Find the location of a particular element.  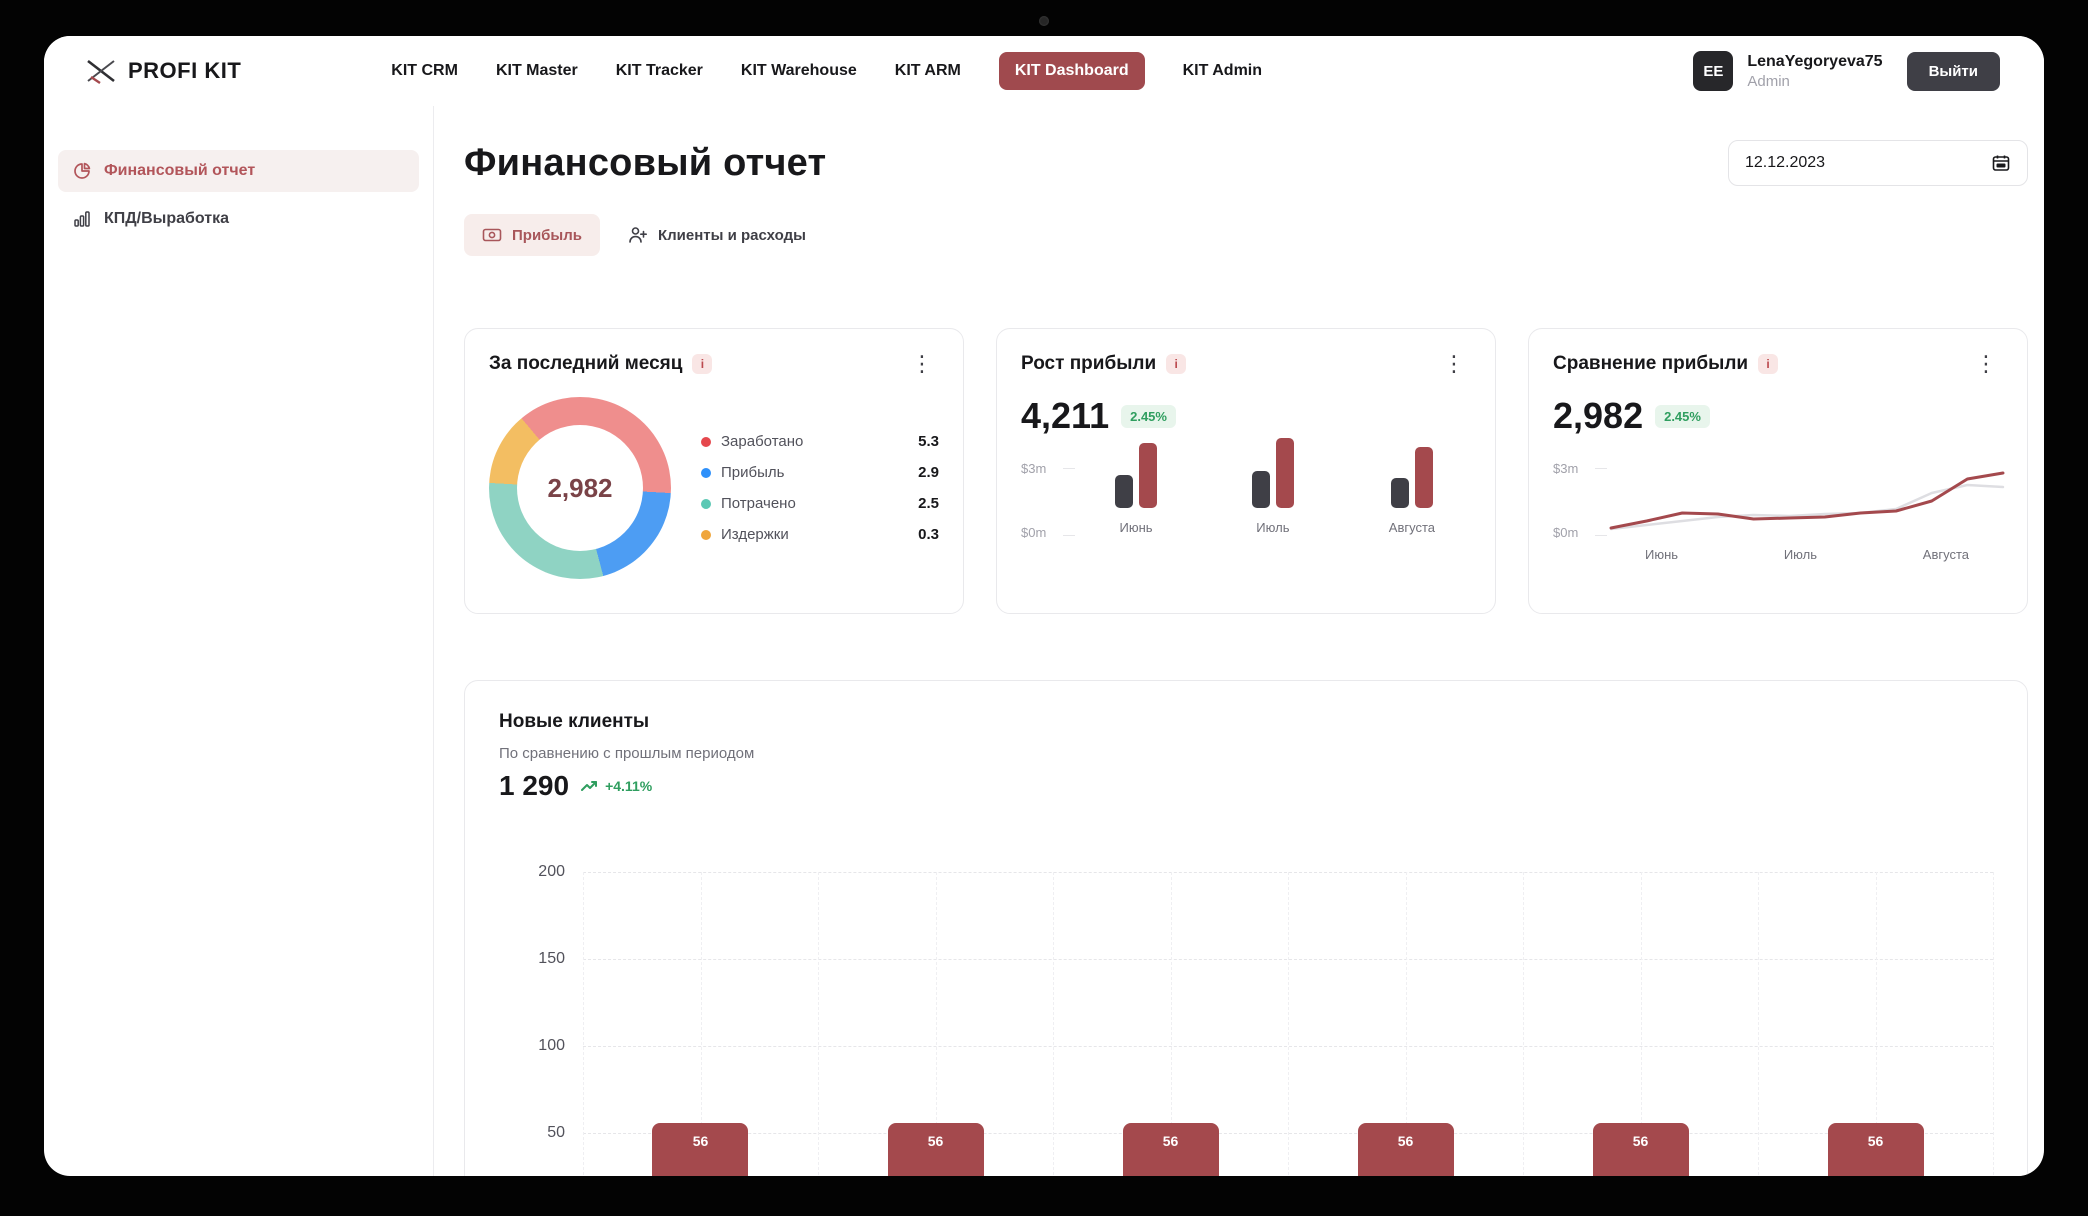

big-number: 4,211 is located at coordinates (1065, 415).